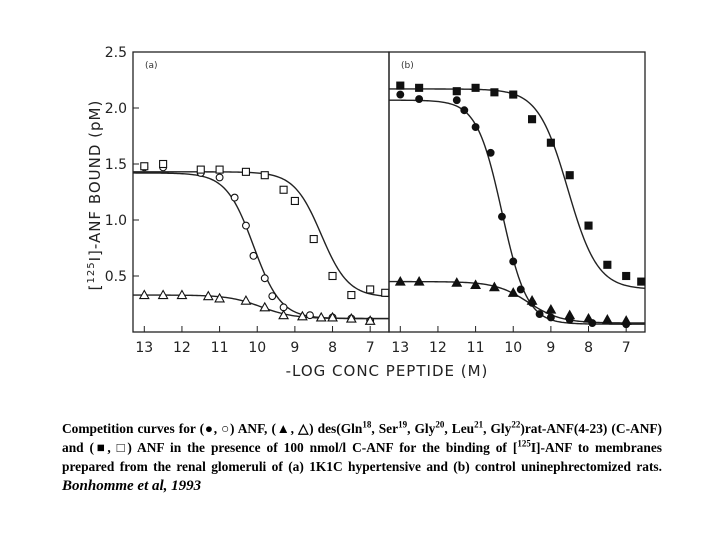 Image resolution: width=720 pixels, height=540 pixels. Describe the element at coordinates (144, 348) in the screenshot. I see `x-tick-label-0-0: 13` at that location.